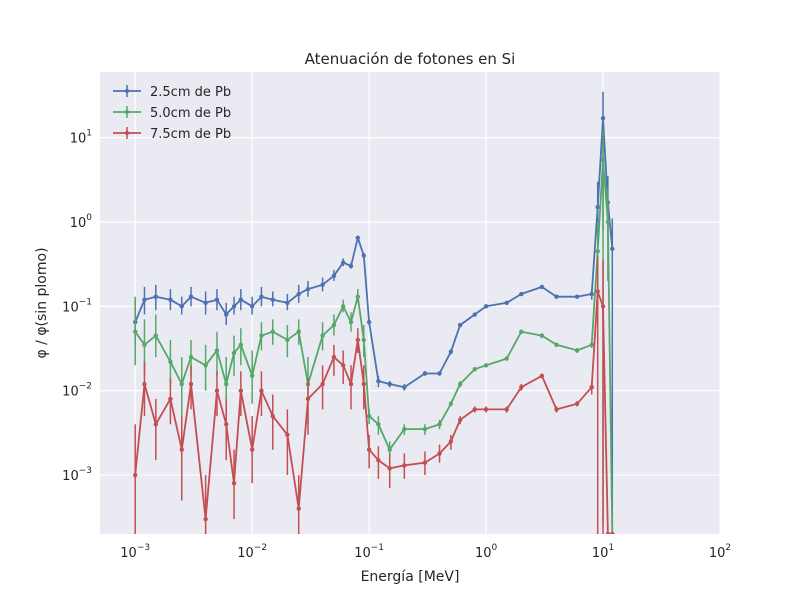  What do you see at coordinates (89, 218) in the screenshot?
I see `y-tick-exponent: 0` at bounding box center [89, 218].